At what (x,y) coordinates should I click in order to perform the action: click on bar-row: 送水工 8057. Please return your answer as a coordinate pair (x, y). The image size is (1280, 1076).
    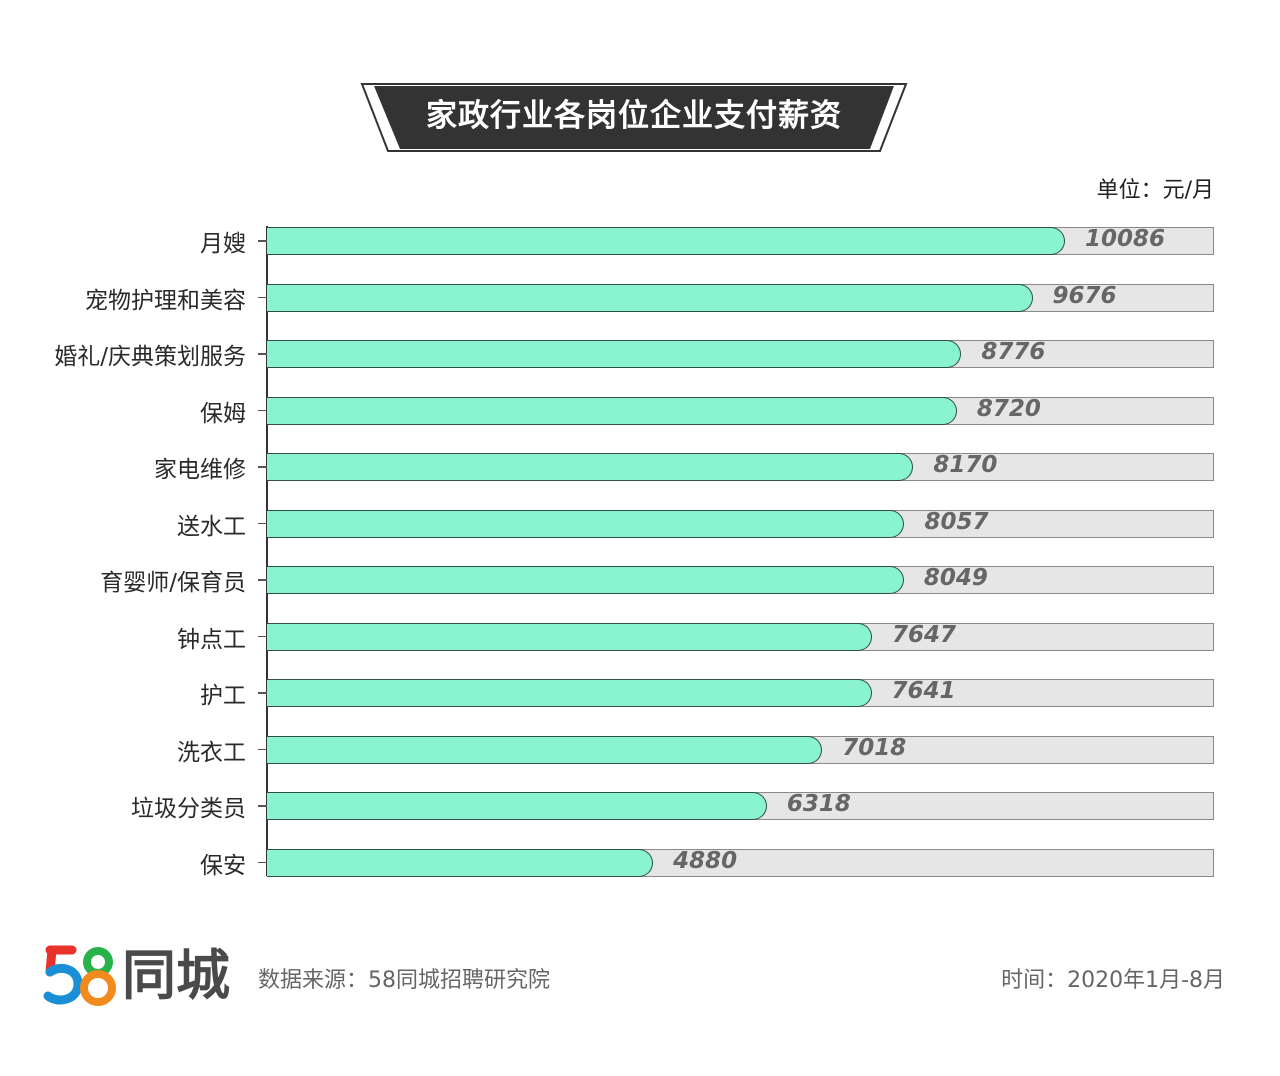
    Looking at the image, I should click on (640, 524).